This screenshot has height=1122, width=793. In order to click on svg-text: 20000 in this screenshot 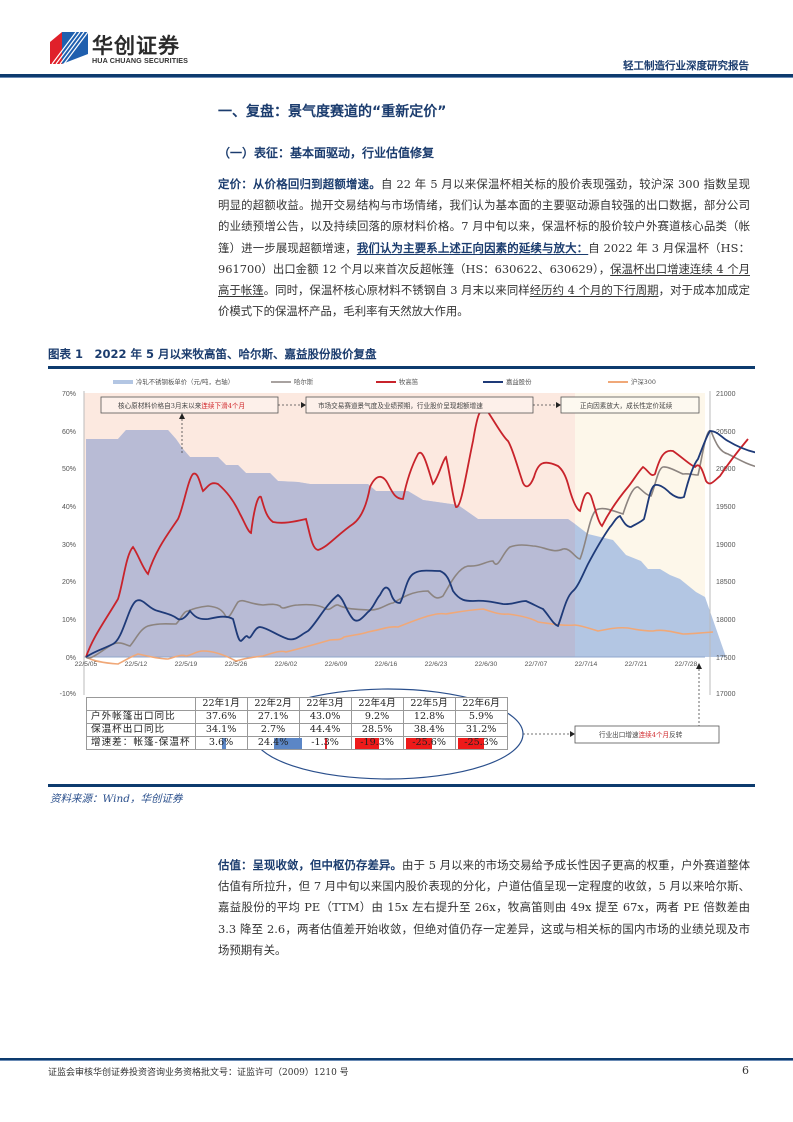, I will do `click(726, 469)`.